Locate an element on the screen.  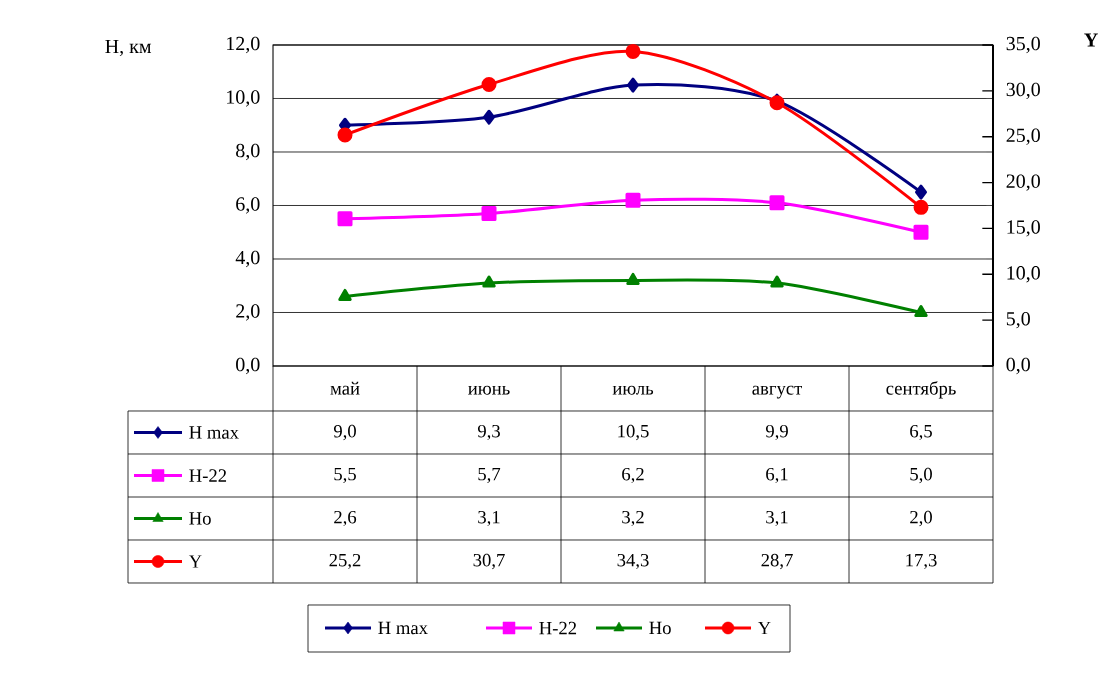
data-label: 25,2 is located at coordinates (345, 561).